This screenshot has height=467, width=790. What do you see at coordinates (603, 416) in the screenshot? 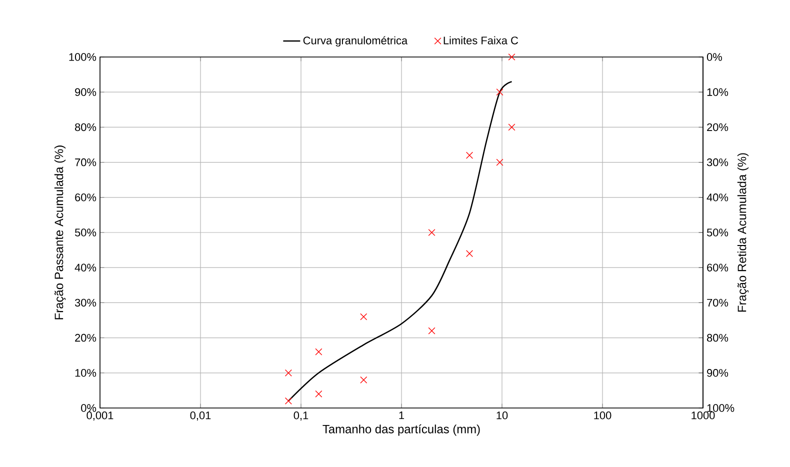
I see `x-tick-label: 100` at bounding box center [603, 416].